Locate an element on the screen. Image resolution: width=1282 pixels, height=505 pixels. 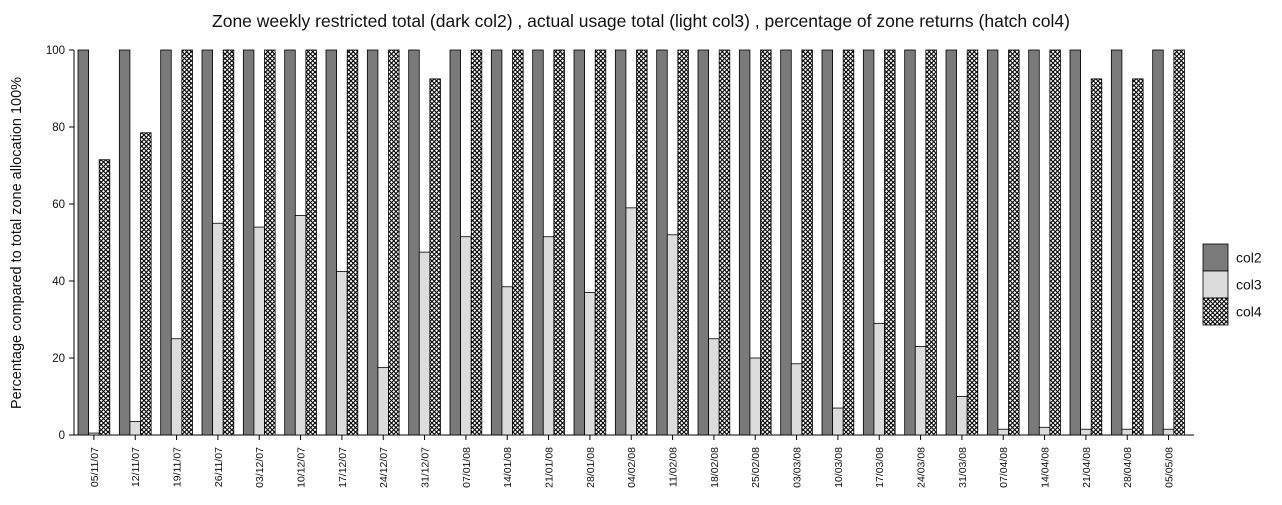
y-axis: 0 20 40 60 80 100 is located at coordinates (60, 243).